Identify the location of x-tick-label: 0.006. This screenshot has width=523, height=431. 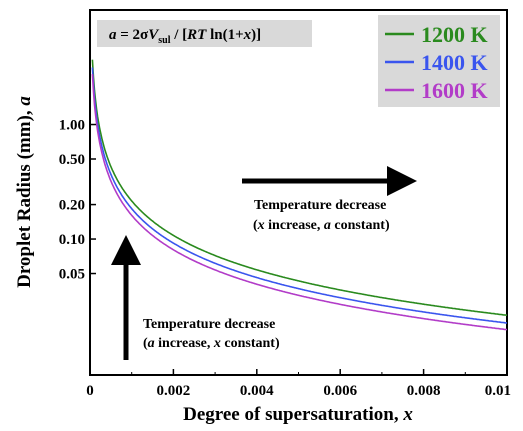
(340, 391).